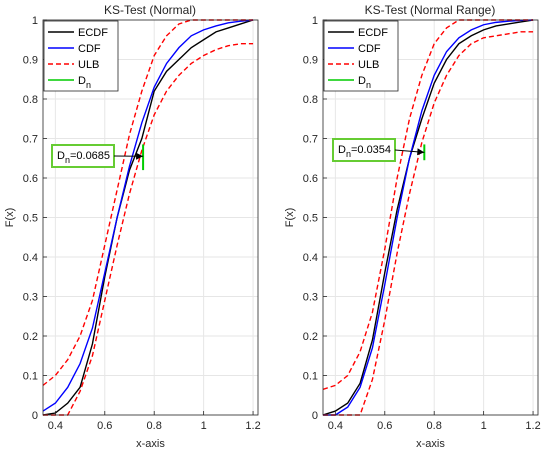 The image size is (550, 456). Describe the element at coordinates (150, 10) in the screenshot. I see `chart-title: KS-Test (Normal)` at that location.